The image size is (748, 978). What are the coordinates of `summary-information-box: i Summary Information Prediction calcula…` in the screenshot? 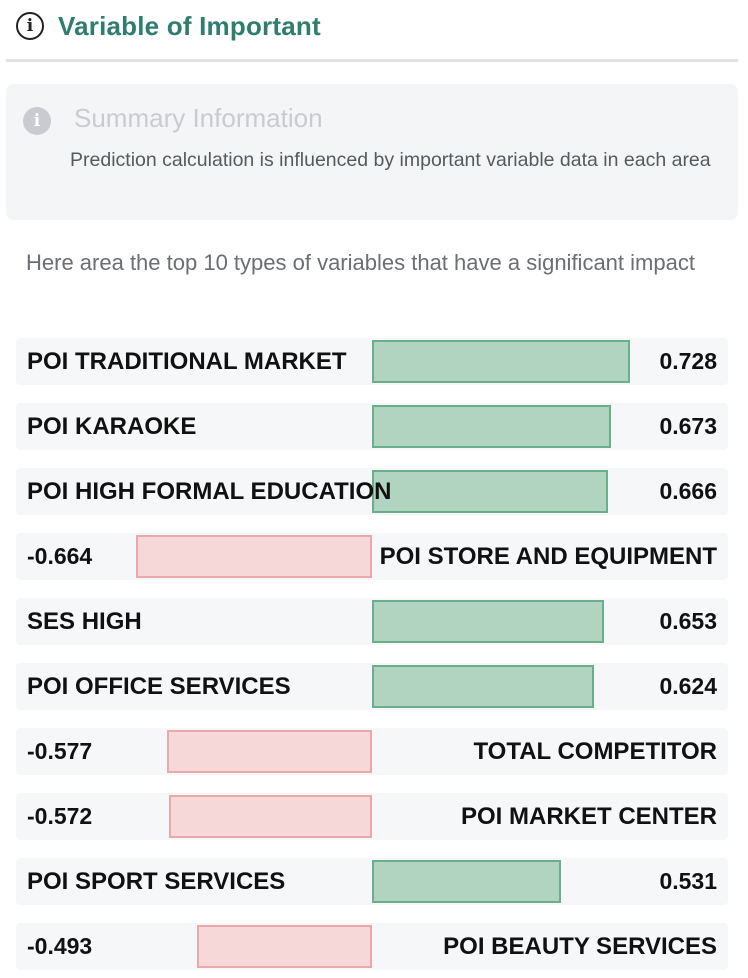 It's located at (372, 152).